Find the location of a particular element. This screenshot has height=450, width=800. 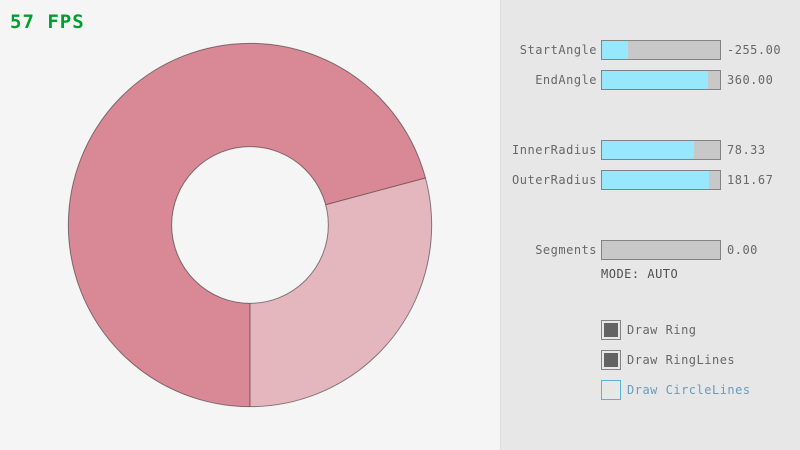

checkbox-row-draw-ring: Draw Ring is located at coordinates (650, 330).